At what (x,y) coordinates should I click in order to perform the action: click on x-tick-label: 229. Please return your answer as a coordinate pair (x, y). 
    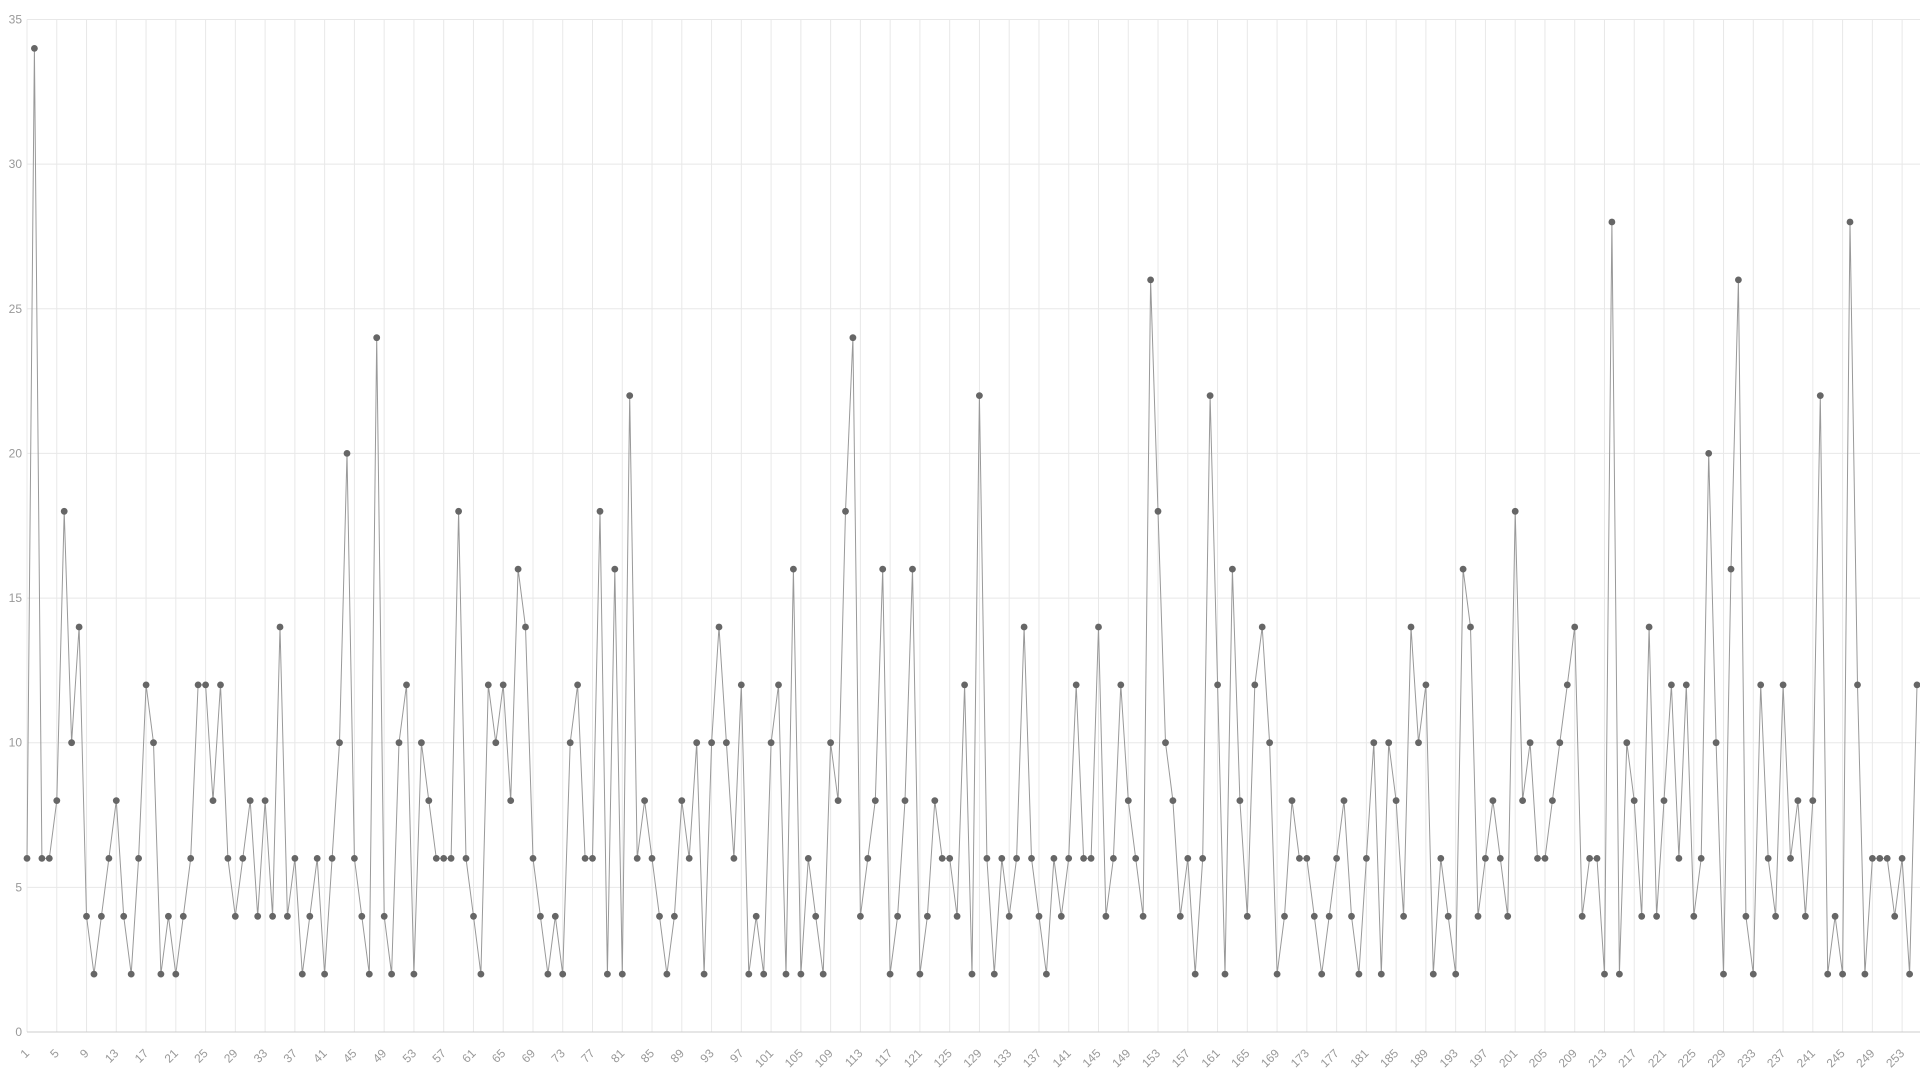
    Looking at the image, I should click on (1717, 1058).